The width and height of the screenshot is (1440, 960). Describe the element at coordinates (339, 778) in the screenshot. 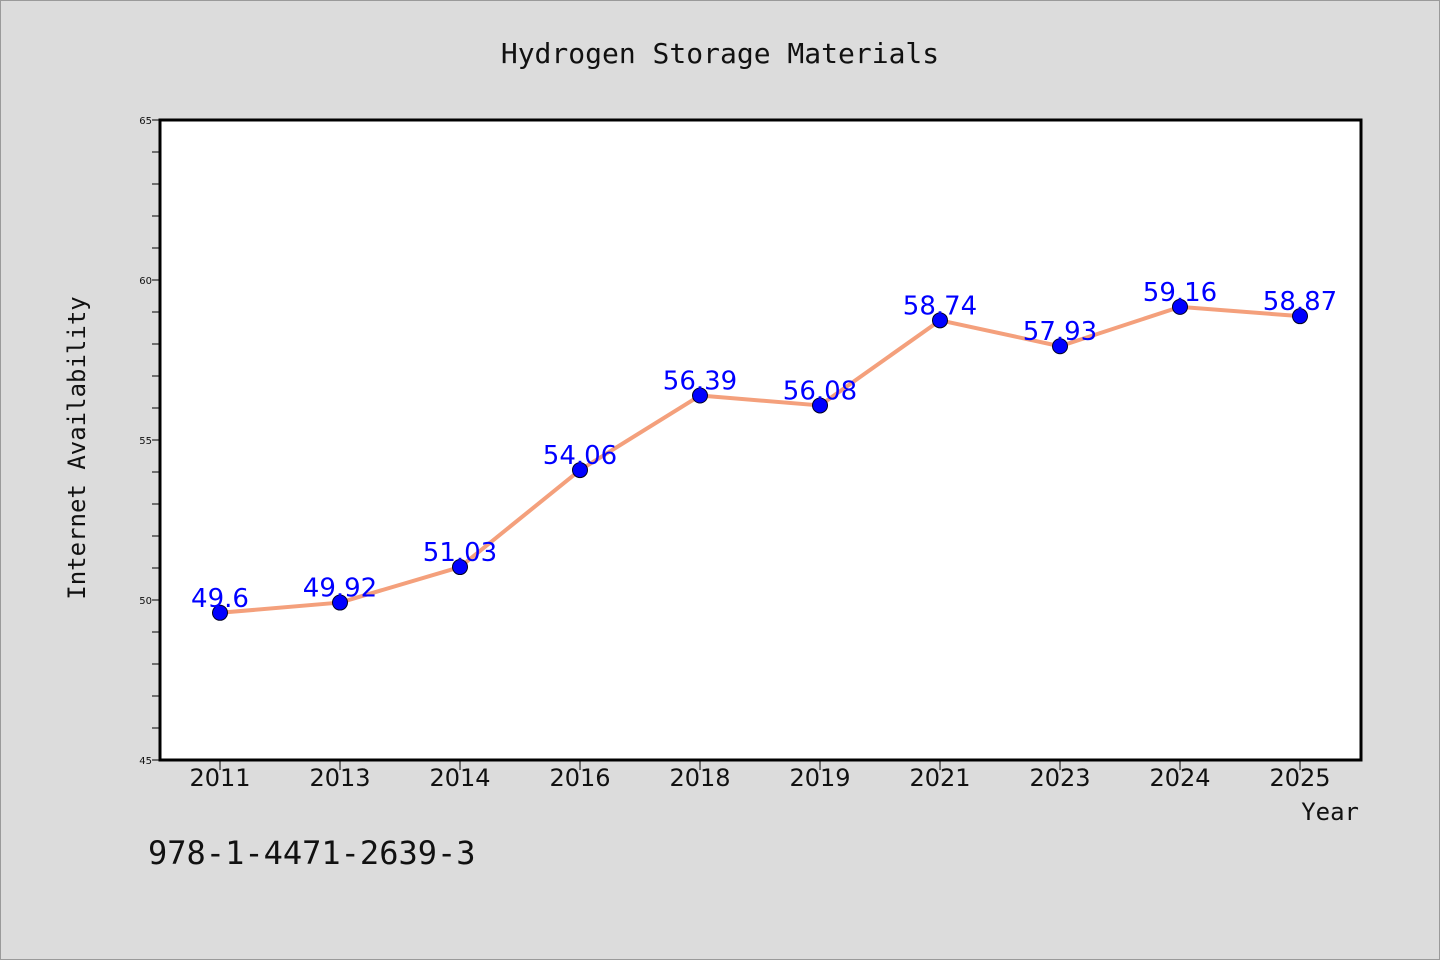

I see `x-tick-label: 2013` at that location.